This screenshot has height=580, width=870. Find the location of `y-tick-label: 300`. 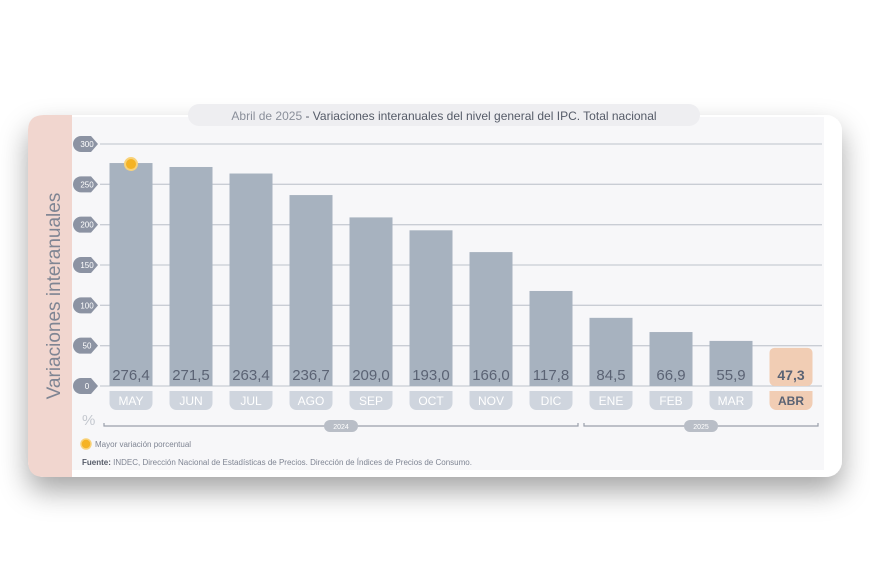

y-tick-label: 300 is located at coordinates (87, 144).